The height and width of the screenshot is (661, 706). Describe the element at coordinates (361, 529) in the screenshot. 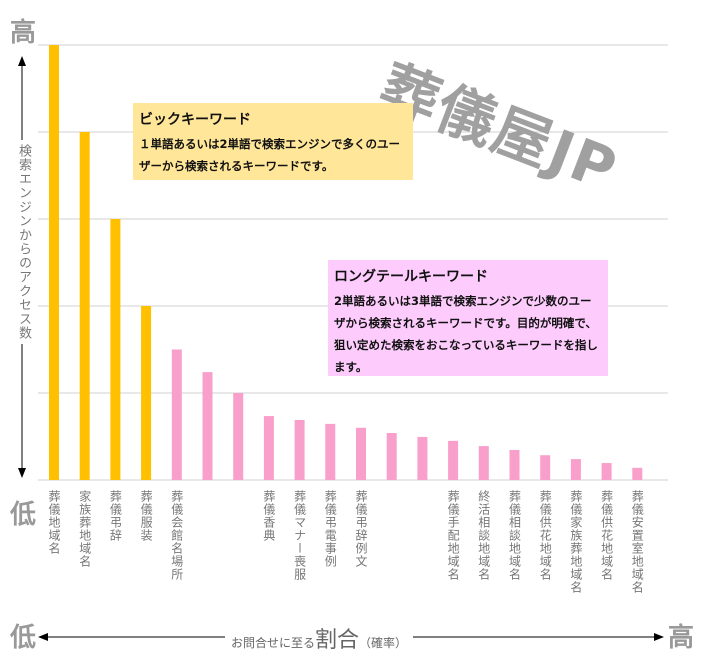

I see `x-tick-label: 葬儀弔辞例文` at that location.